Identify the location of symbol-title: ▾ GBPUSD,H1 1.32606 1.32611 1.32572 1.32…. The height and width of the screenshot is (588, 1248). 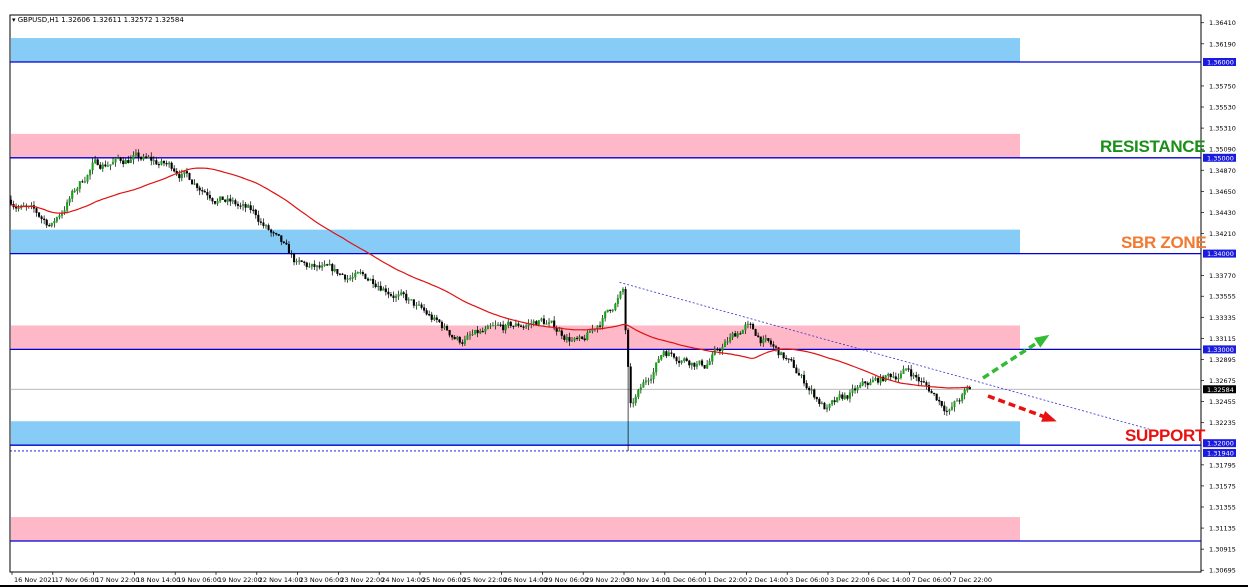
(98, 20).